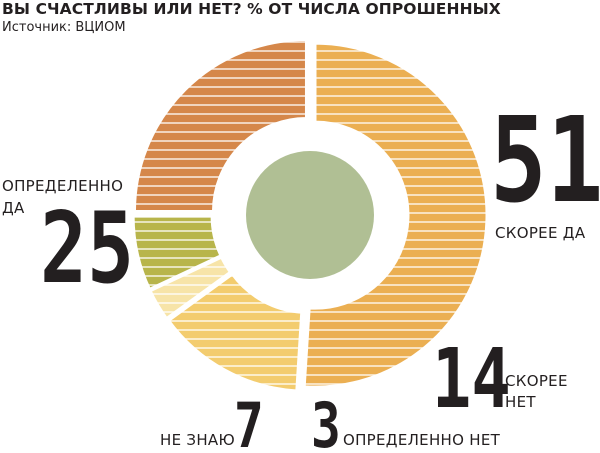 The image size is (600, 453). I want to click on category-label-не-знаю: НЕ ЗНАЮ, so click(197, 440).